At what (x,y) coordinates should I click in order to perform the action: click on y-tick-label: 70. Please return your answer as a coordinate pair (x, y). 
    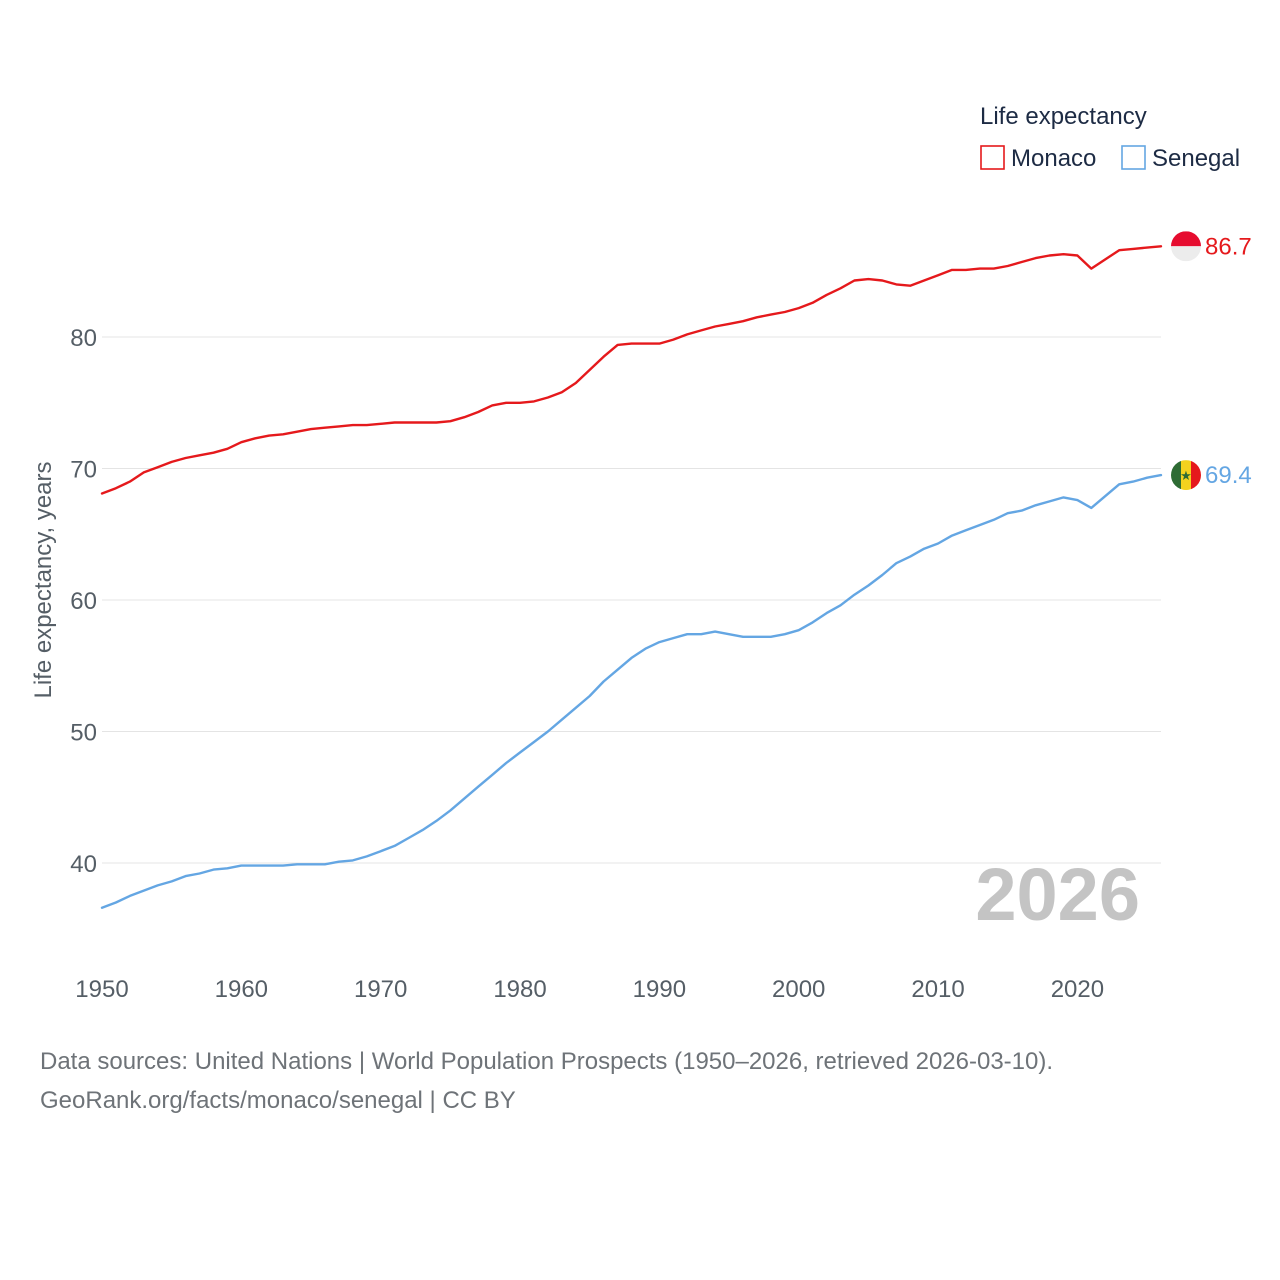
    Looking at the image, I should click on (83, 470).